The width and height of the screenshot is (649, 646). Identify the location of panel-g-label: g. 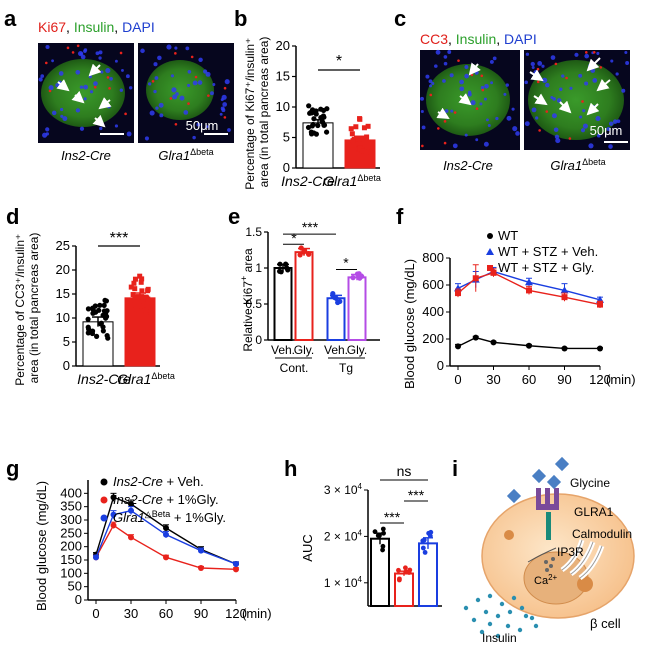
(12, 468).